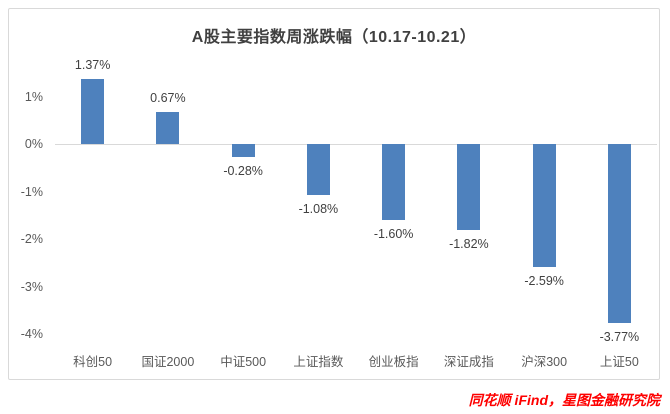  Describe the element at coordinates (318, 362) in the screenshot. I see `category-label: 上证指数` at that location.